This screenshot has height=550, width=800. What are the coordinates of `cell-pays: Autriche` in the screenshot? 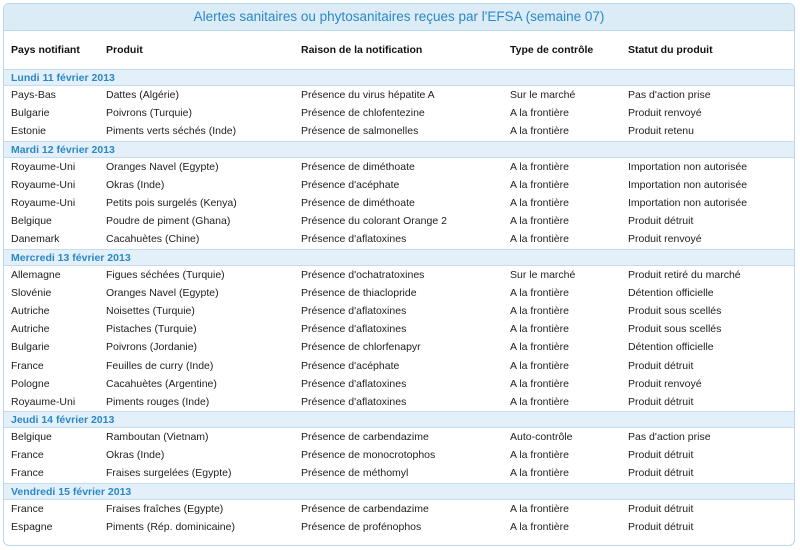 It's located at (30, 329).